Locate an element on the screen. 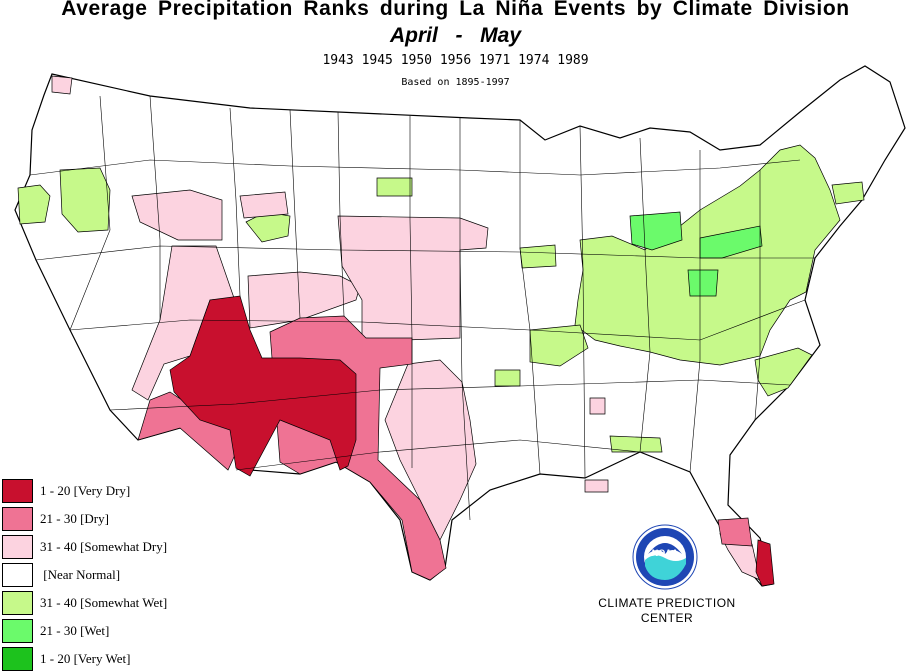  legend-item-very-dry: 1 - 20 [Very Dry] is located at coordinates (122, 491).